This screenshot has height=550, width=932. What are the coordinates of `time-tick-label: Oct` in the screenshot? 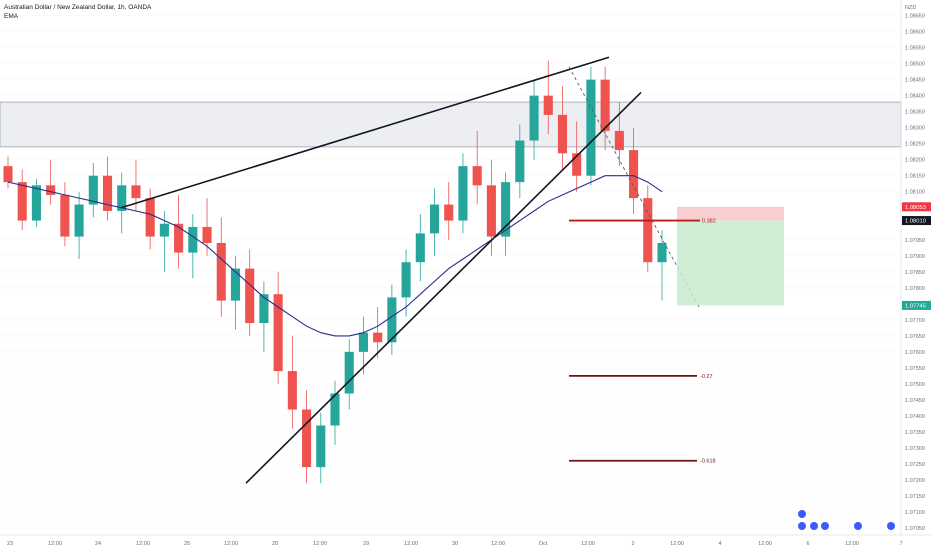 It's located at (543, 544).